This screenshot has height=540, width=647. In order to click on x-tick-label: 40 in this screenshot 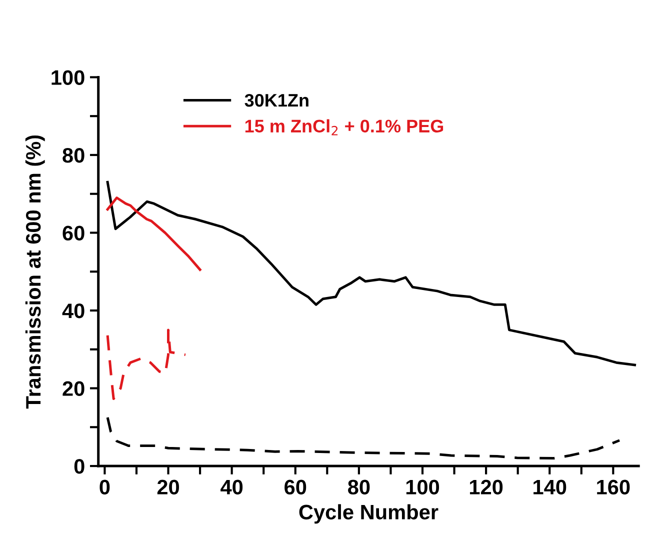, I will do `click(231, 487)`.